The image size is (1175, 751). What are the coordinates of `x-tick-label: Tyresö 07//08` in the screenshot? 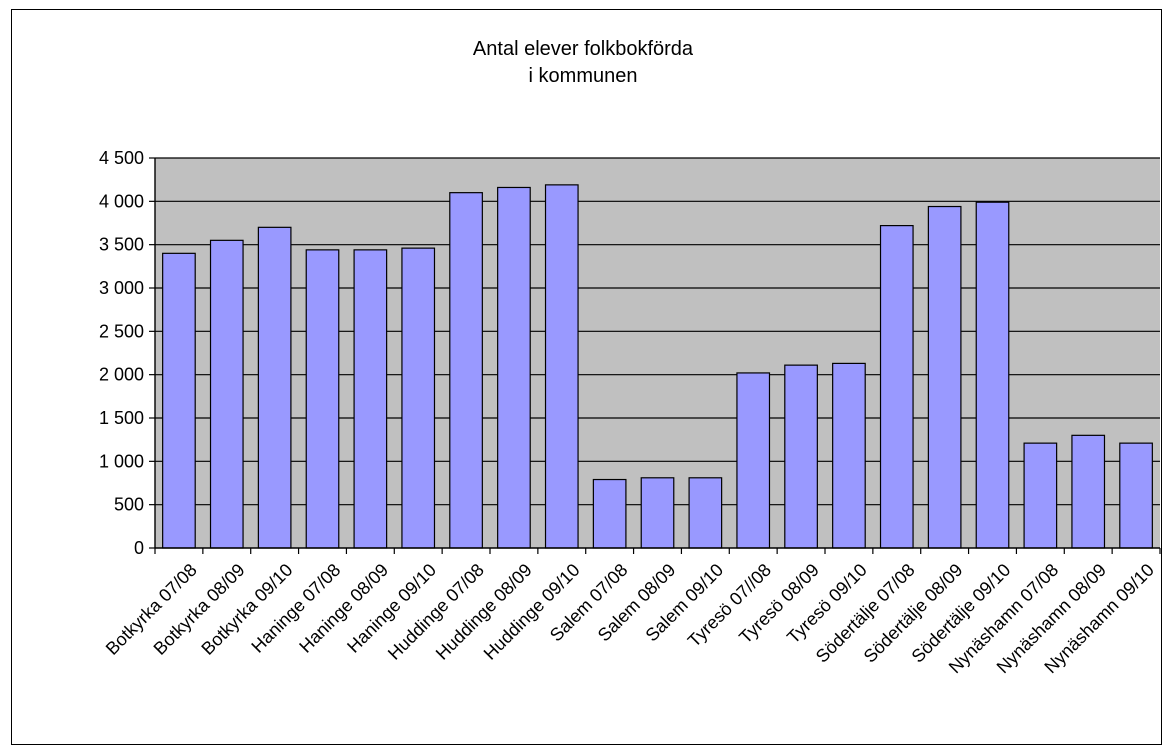 It's located at (729, 605).